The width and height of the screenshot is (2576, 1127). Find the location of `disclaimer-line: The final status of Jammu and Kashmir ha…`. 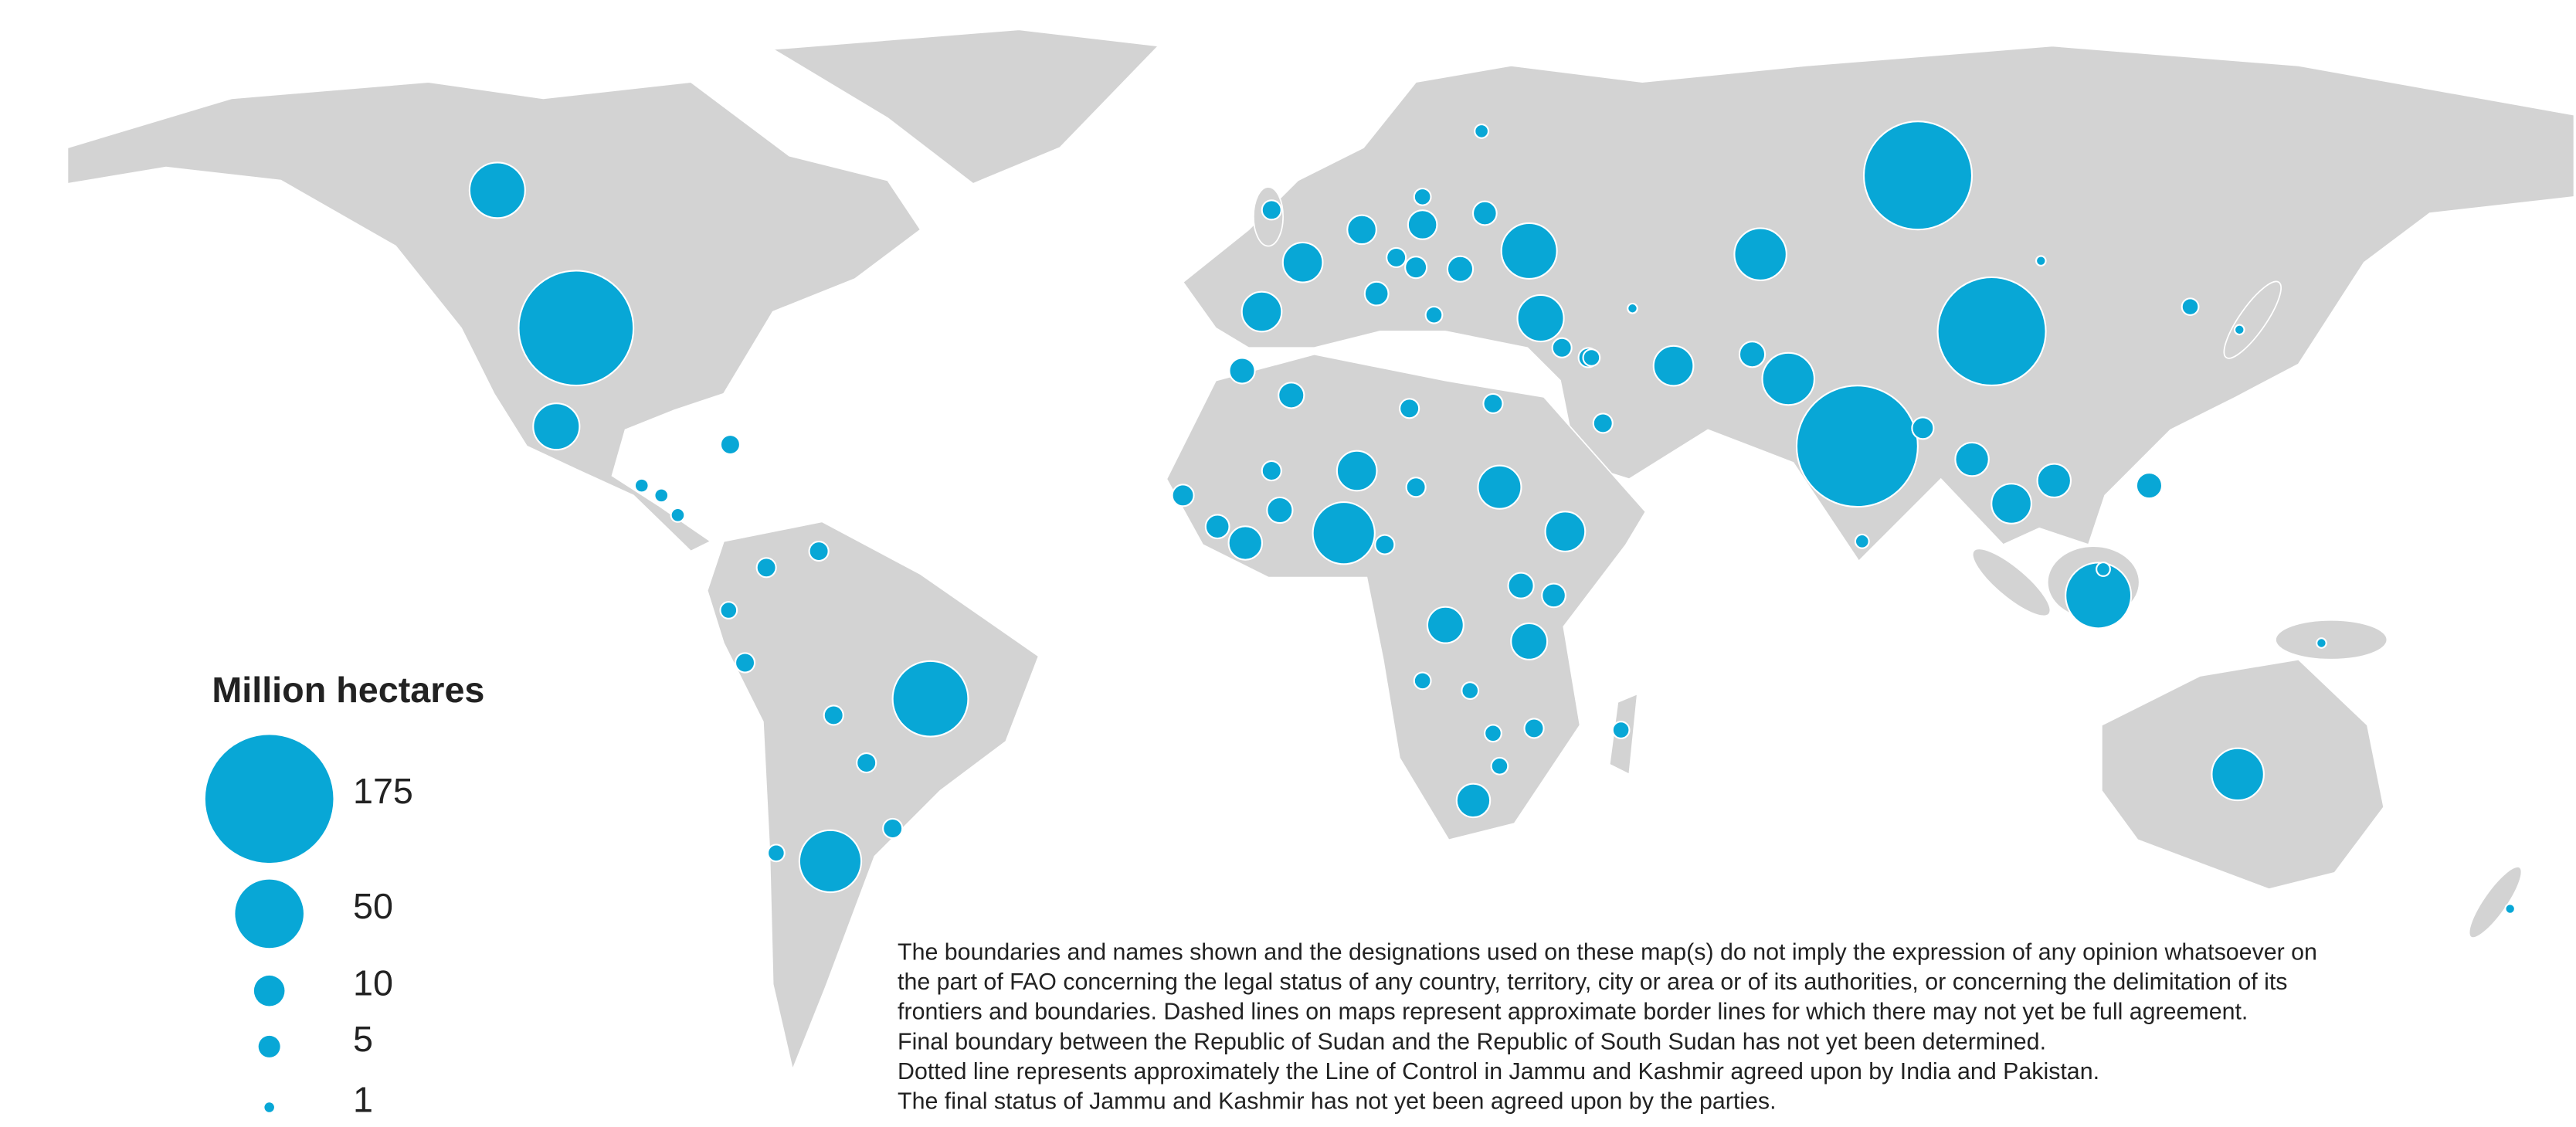

disclaimer-line: The final status of Jammu and Kashmir ha… is located at coordinates (1337, 1102).